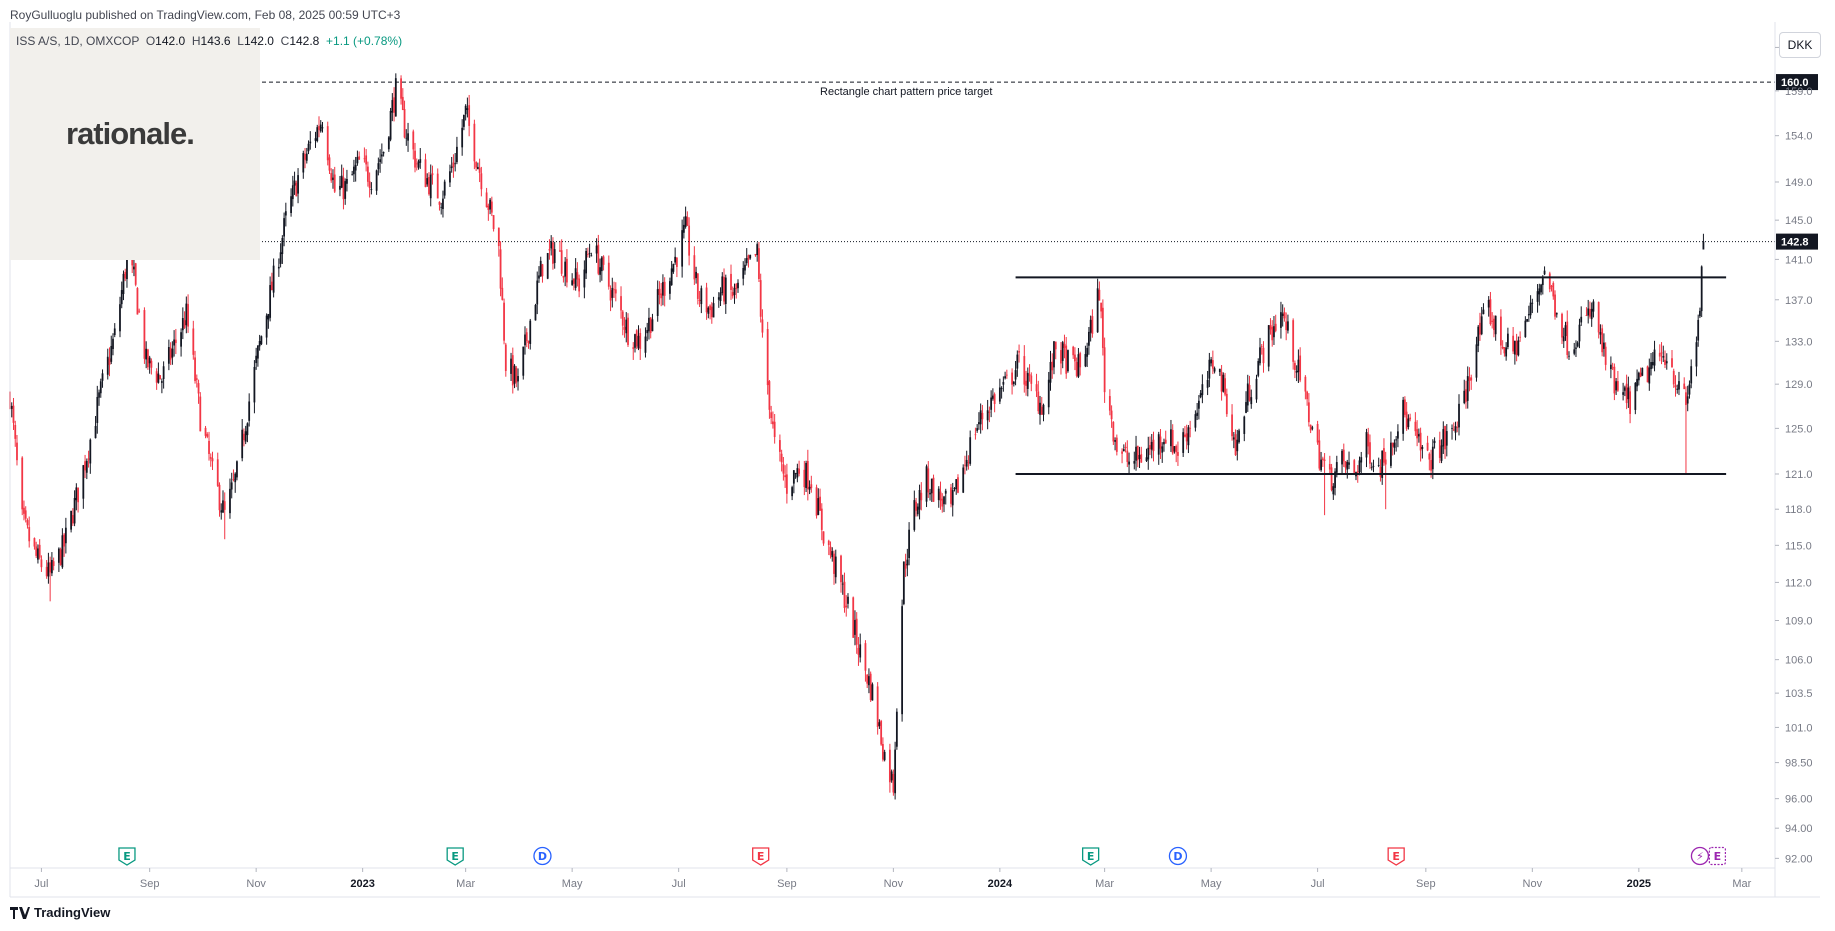  I want to click on tradingview-logo-icon, so click(20, 912).